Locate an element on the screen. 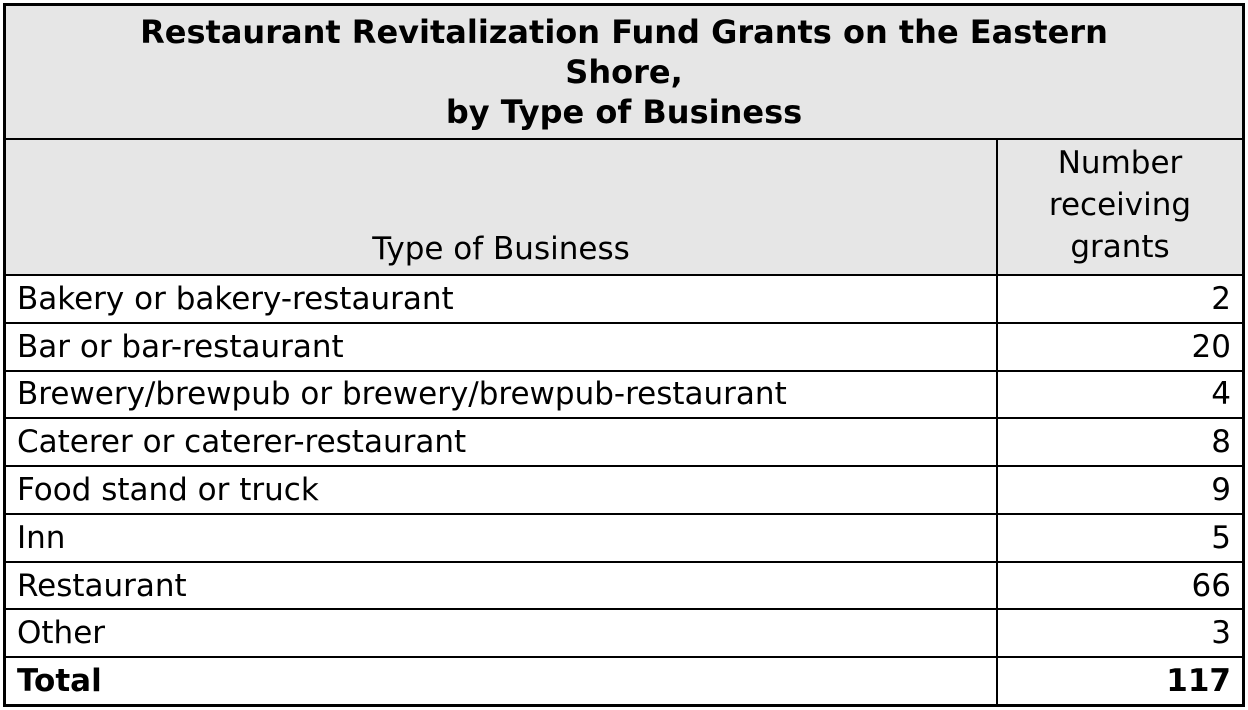 Image resolution: width=1248 pixels, height=710 pixels. grants-count-cell: 2 is located at coordinates (1120, 299).